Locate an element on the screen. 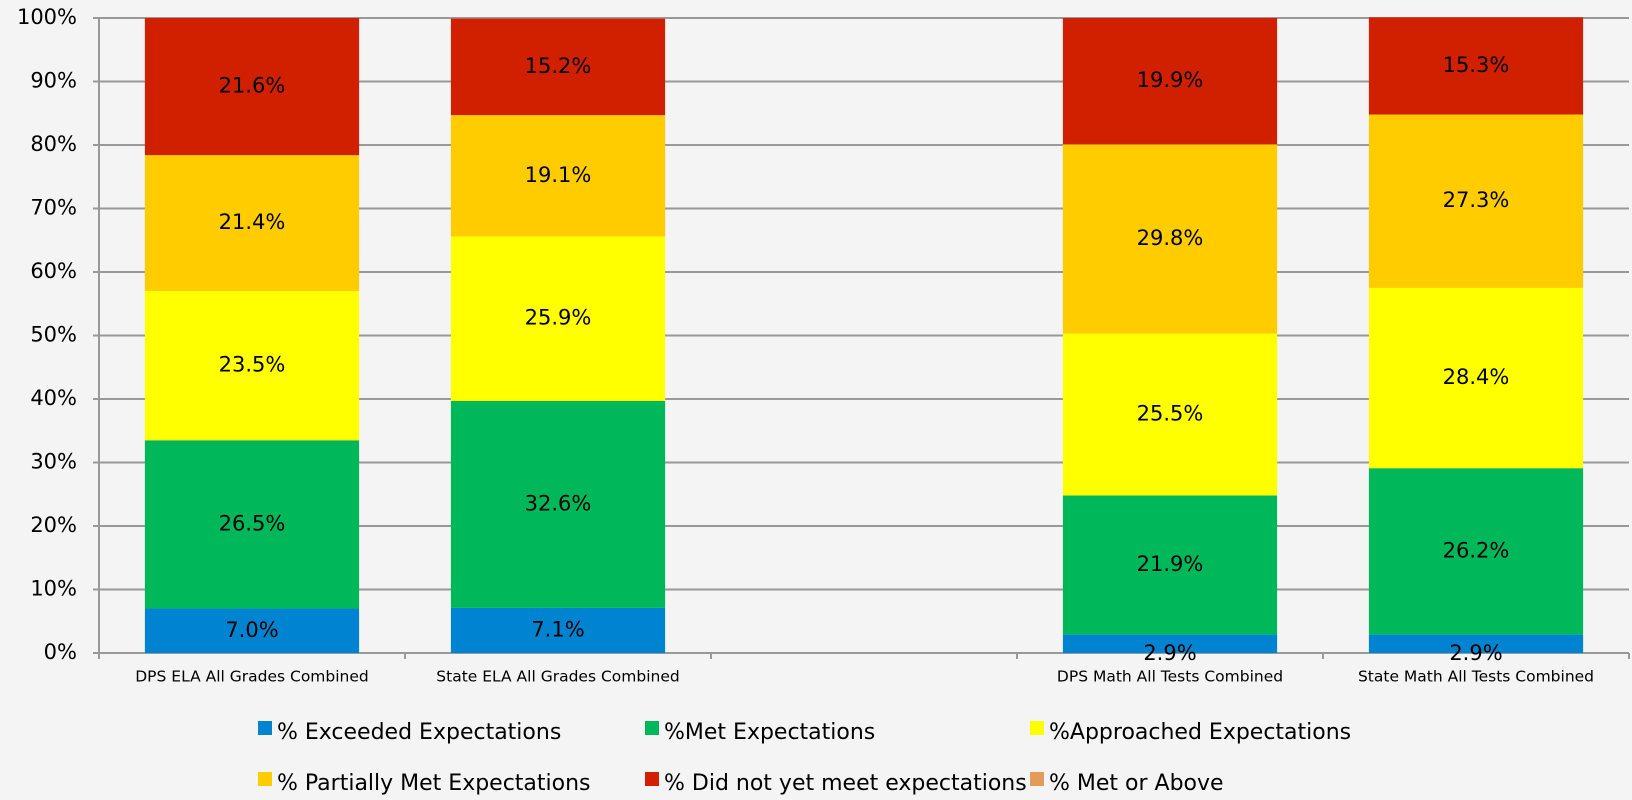 This screenshot has height=800, width=1632. data-label: 15.2% is located at coordinates (558, 66).